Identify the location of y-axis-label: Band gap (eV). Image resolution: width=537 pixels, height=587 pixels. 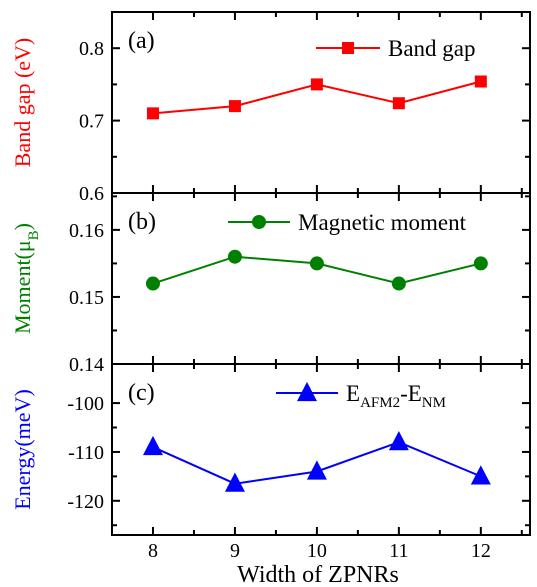
(22, 103).